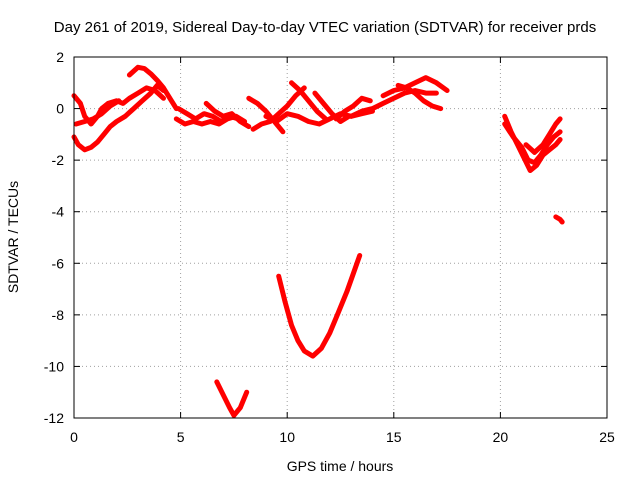  What do you see at coordinates (60, 57) in the screenshot?
I see `y-tick-label: 2` at bounding box center [60, 57].